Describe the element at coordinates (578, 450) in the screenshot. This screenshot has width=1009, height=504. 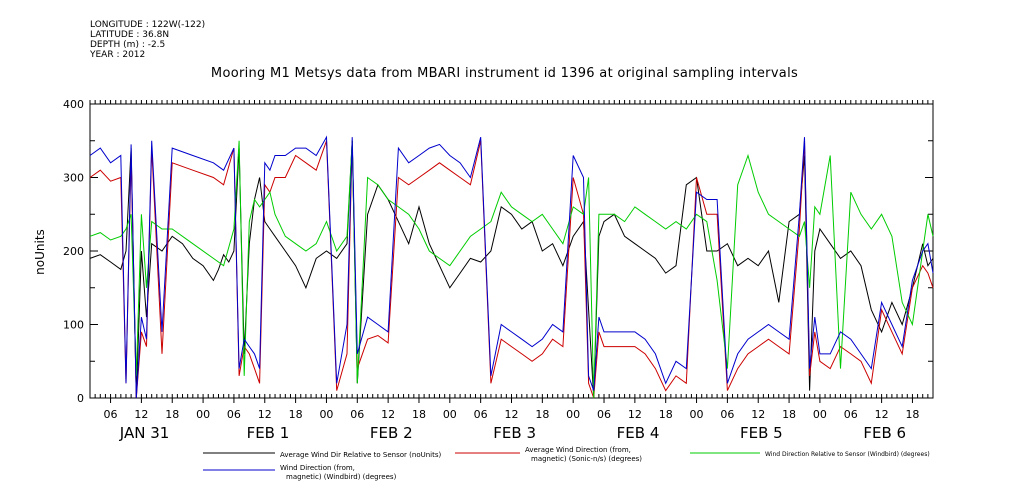
I see `legend-label: Average Wind Direction (from,` at that location.